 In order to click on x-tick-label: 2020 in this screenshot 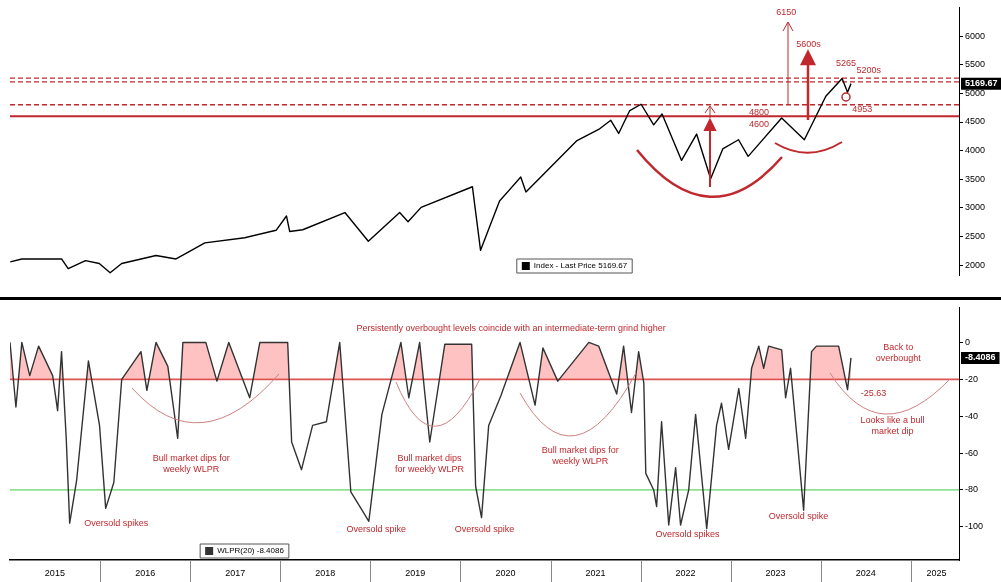, I will do `click(505, 572)`.